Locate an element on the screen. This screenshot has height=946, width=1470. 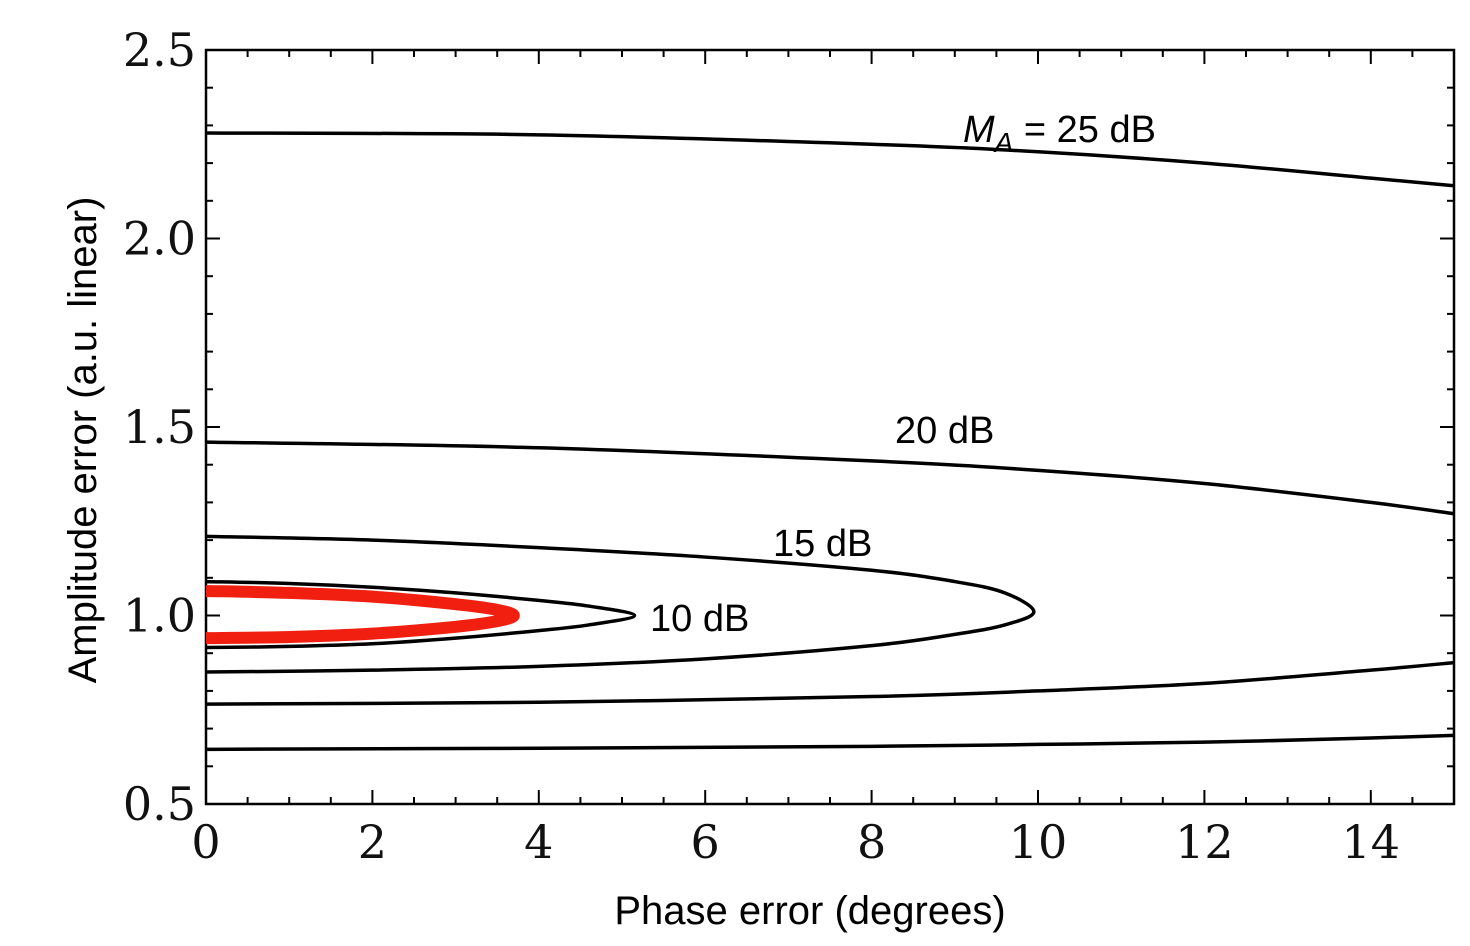
x-axis-title: Phase error (degrees) is located at coordinates (809, 911).